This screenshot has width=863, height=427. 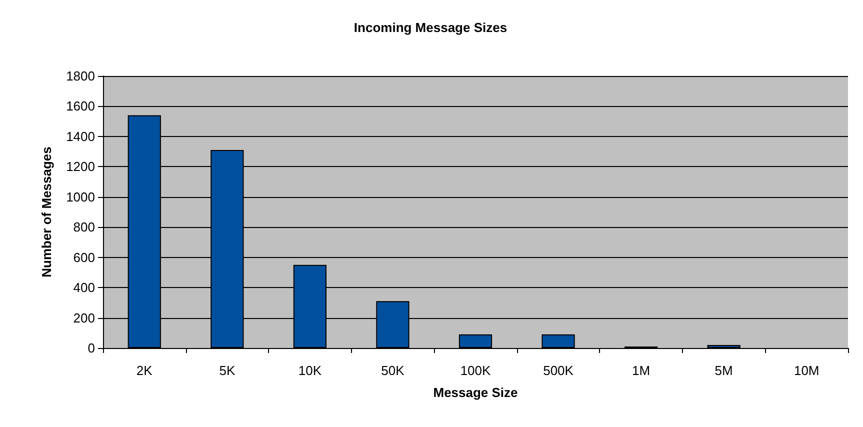 What do you see at coordinates (475, 392) in the screenshot?
I see `x-axis-title: Message Size` at bounding box center [475, 392].